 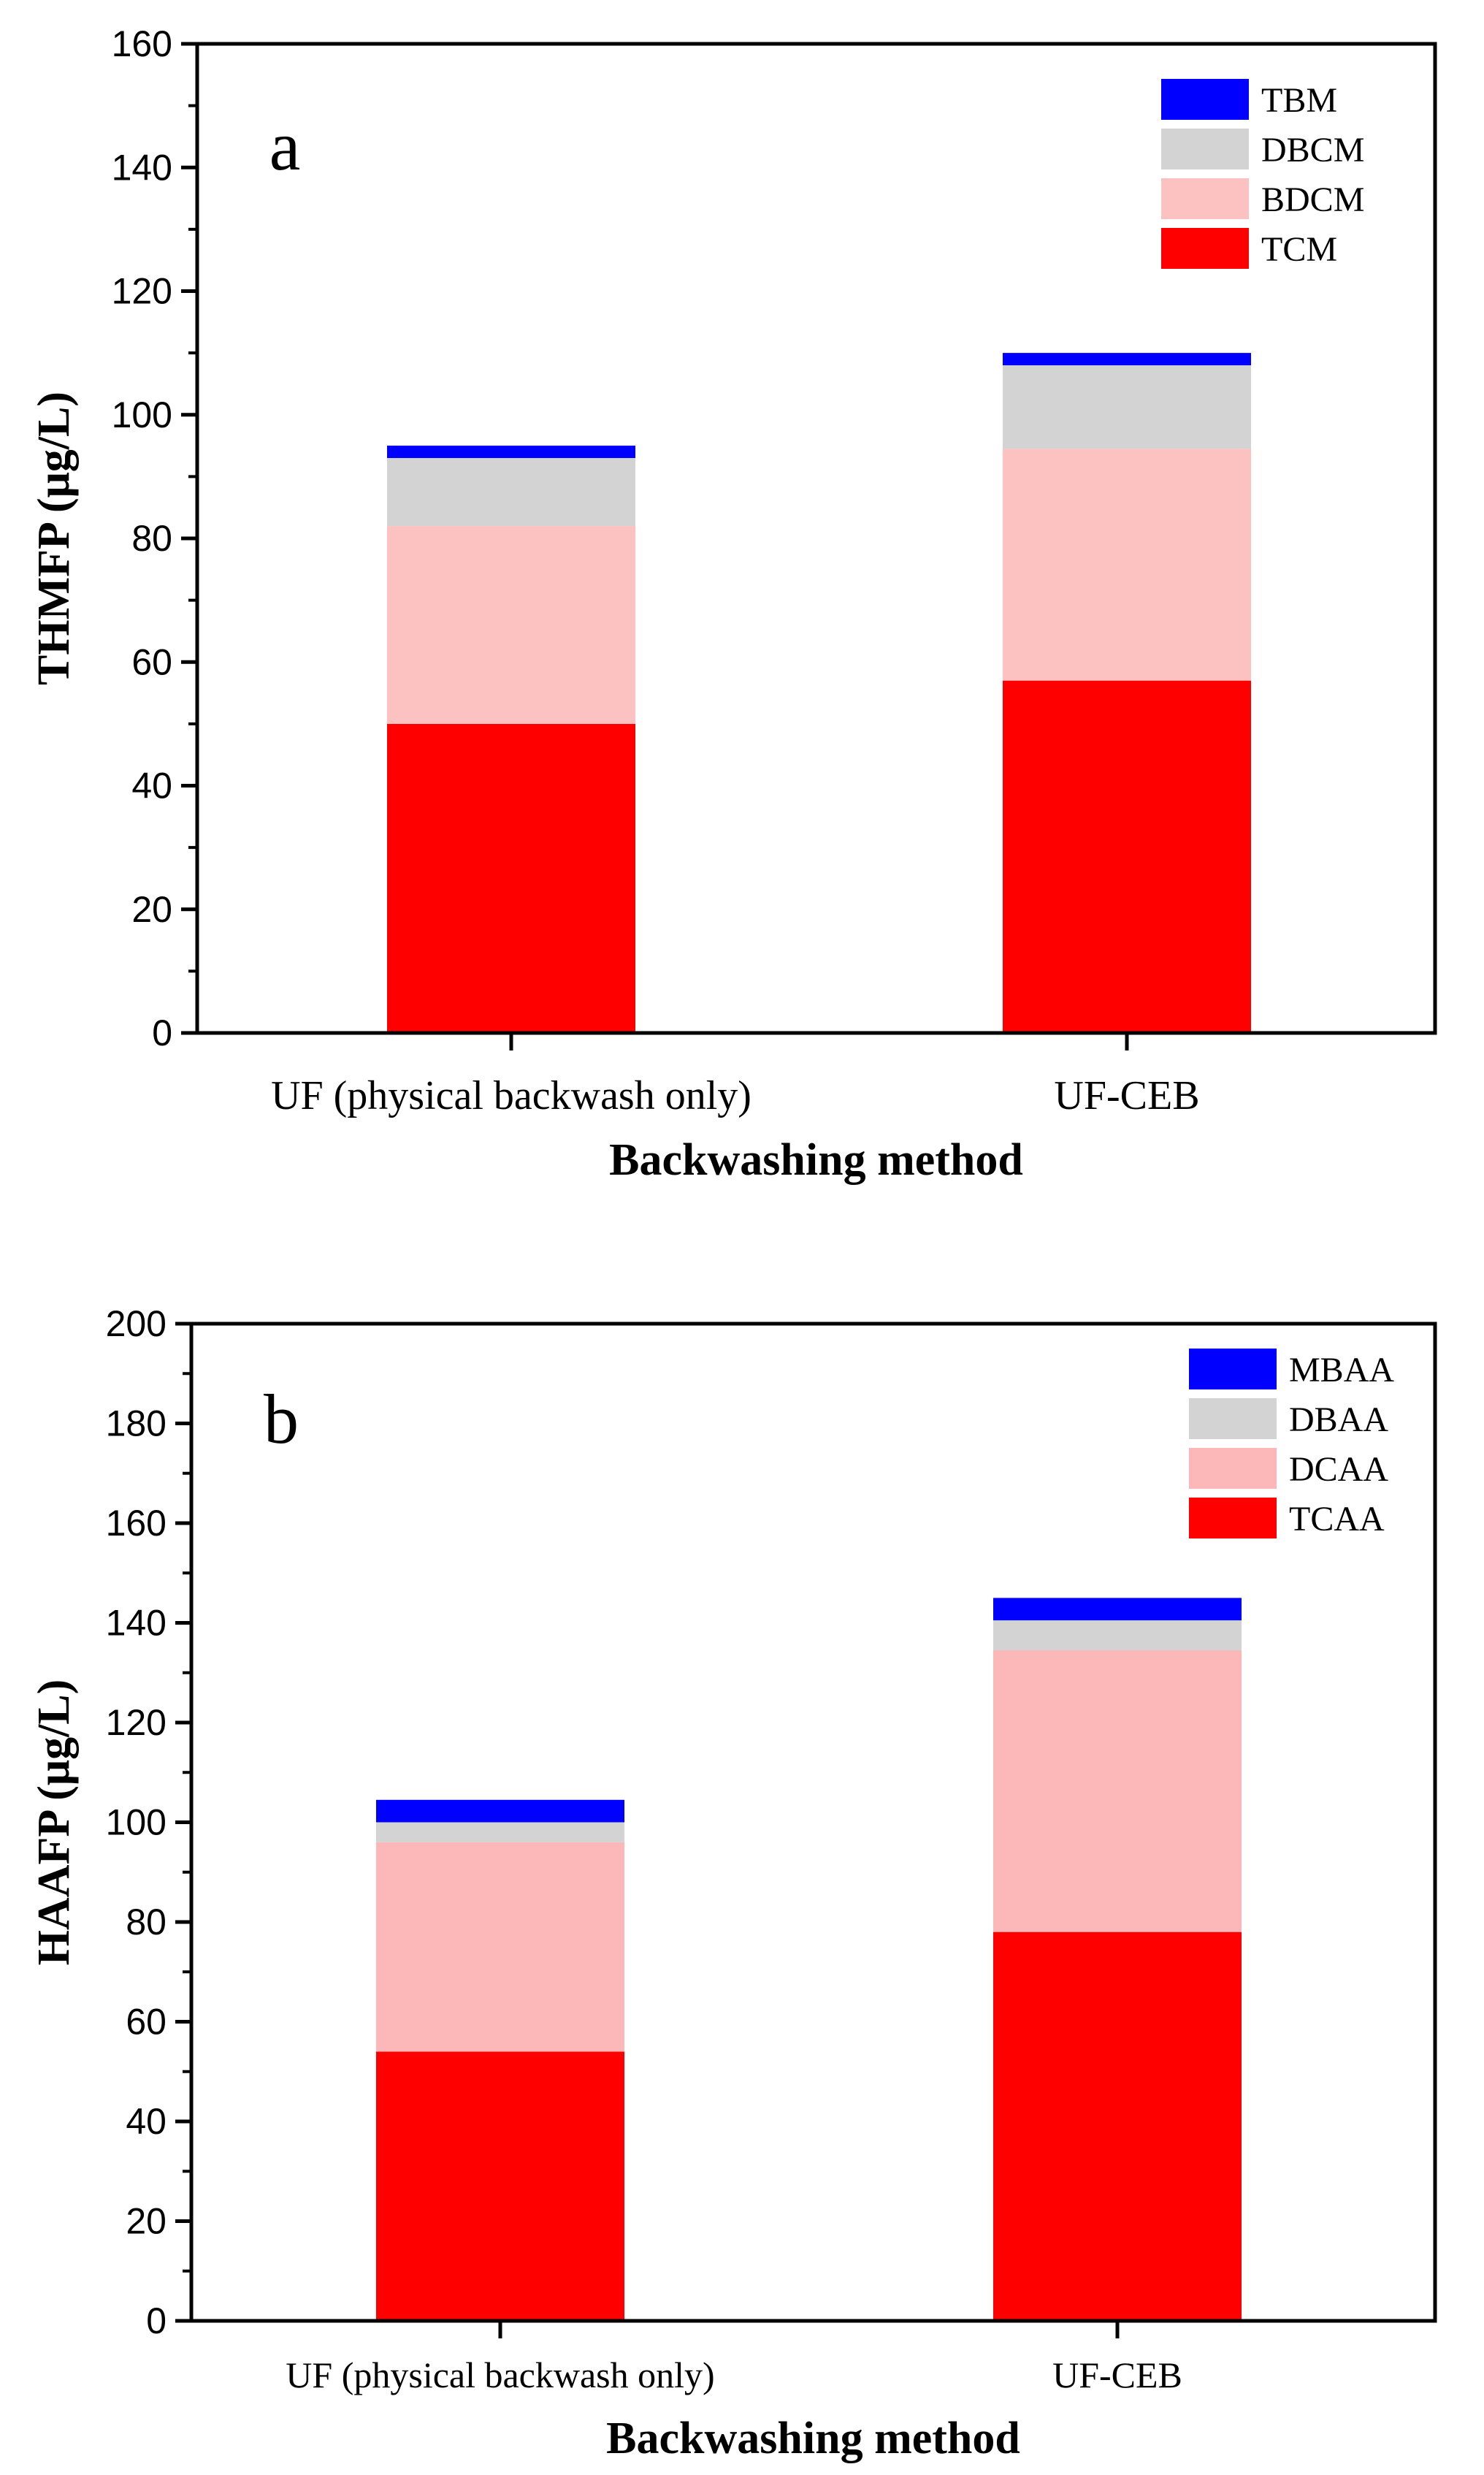 I want to click on y-axis-title: THMFP (μg/L), so click(x=54, y=538).